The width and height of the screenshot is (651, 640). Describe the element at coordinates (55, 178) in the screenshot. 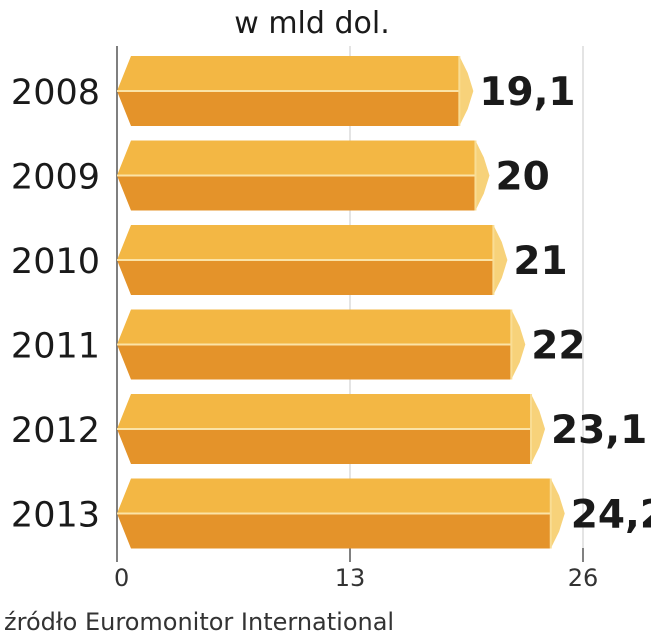

I see `category-label: 2009` at that location.